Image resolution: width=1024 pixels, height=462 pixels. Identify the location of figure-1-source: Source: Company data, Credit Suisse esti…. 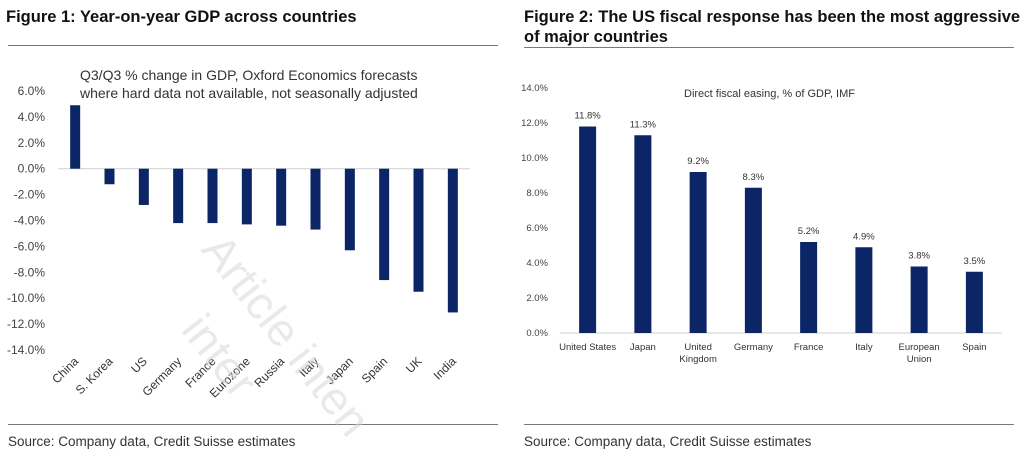
(152, 441).